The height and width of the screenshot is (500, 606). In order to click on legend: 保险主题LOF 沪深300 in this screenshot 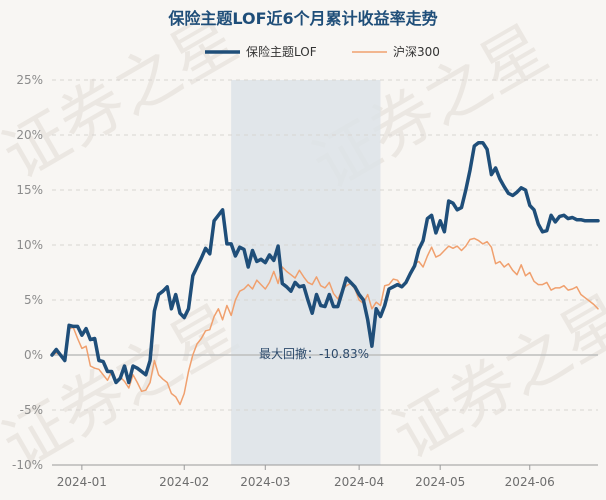, I will do `click(322, 51)`.